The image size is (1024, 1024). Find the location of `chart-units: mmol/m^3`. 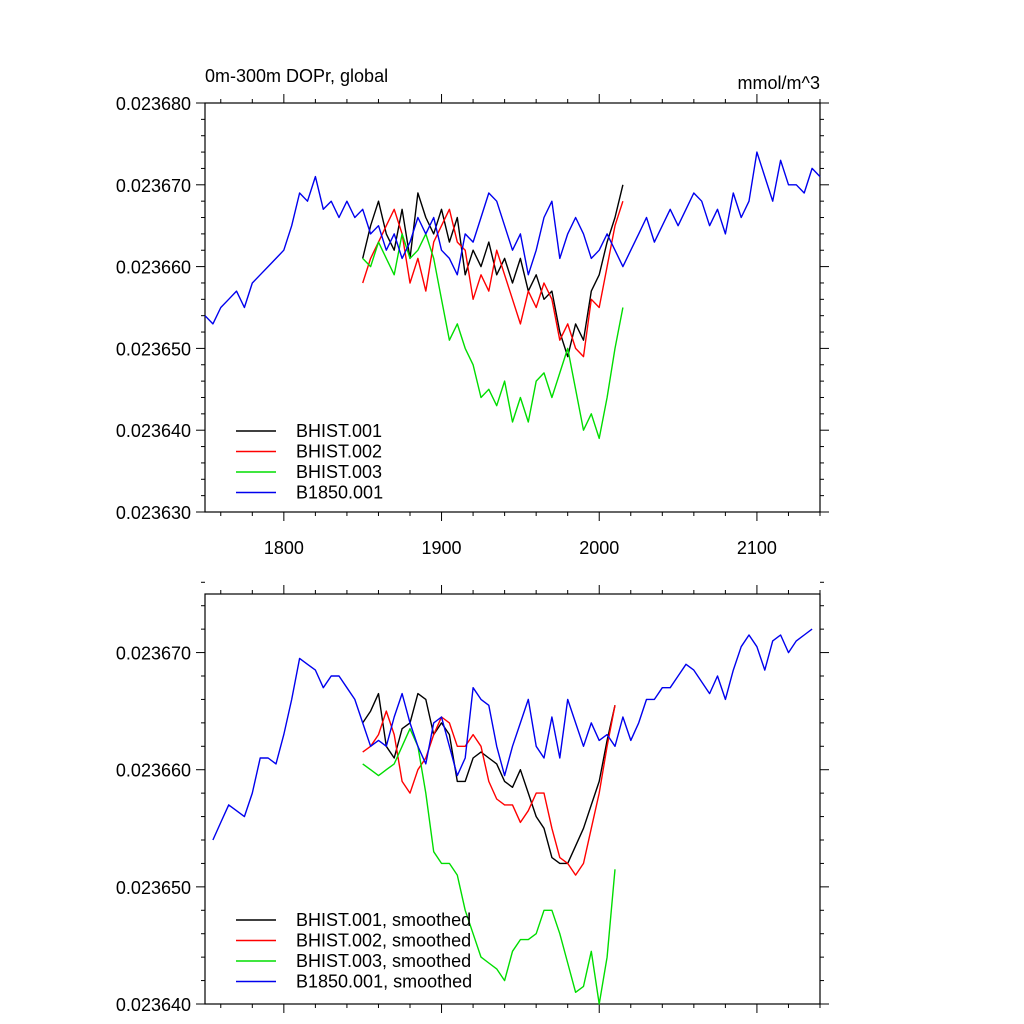

chart-units: mmol/m^3 is located at coordinates (779, 83).